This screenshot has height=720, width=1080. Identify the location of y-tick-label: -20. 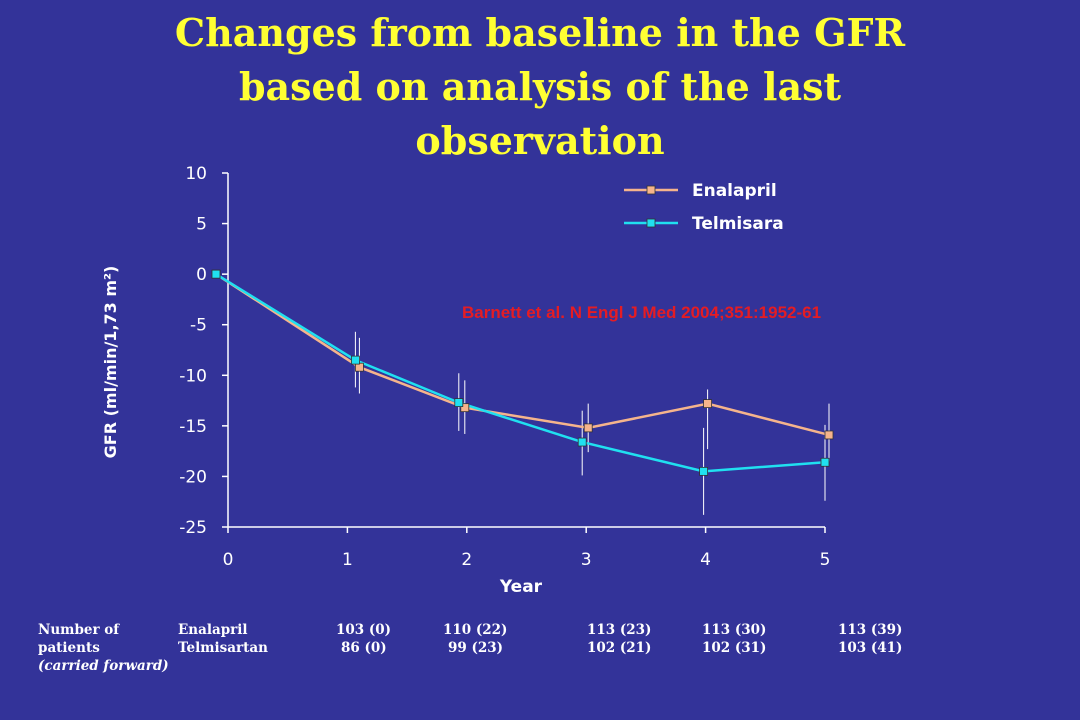
(193, 477).